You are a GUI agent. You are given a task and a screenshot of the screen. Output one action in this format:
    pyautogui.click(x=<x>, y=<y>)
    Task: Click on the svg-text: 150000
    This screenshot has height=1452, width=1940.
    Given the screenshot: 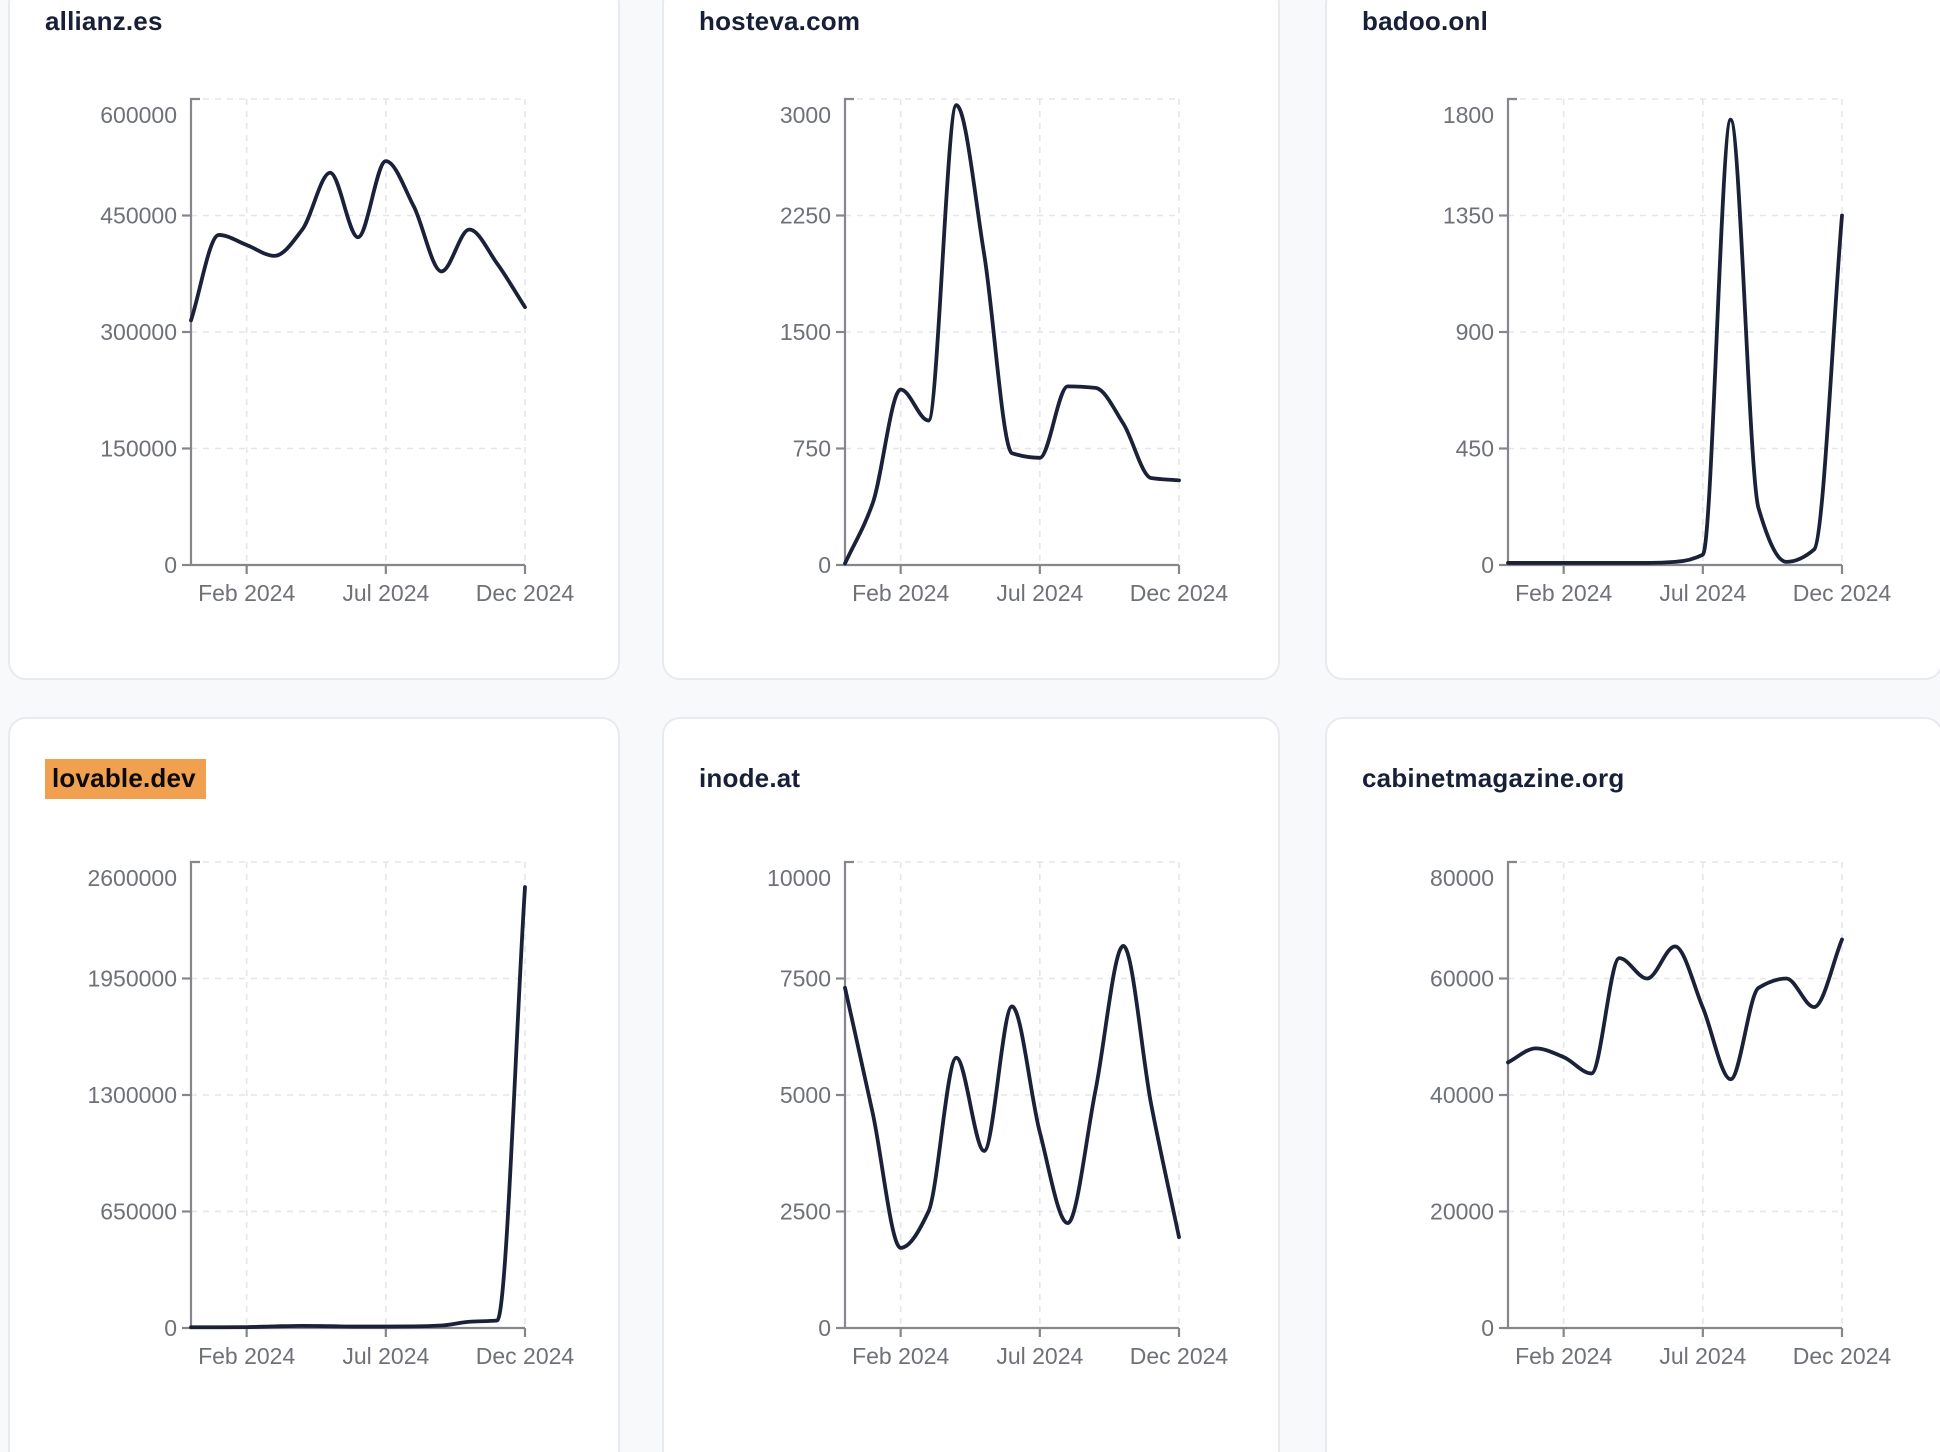 What is the action you would take?
    pyautogui.click(x=138, y=449)
    